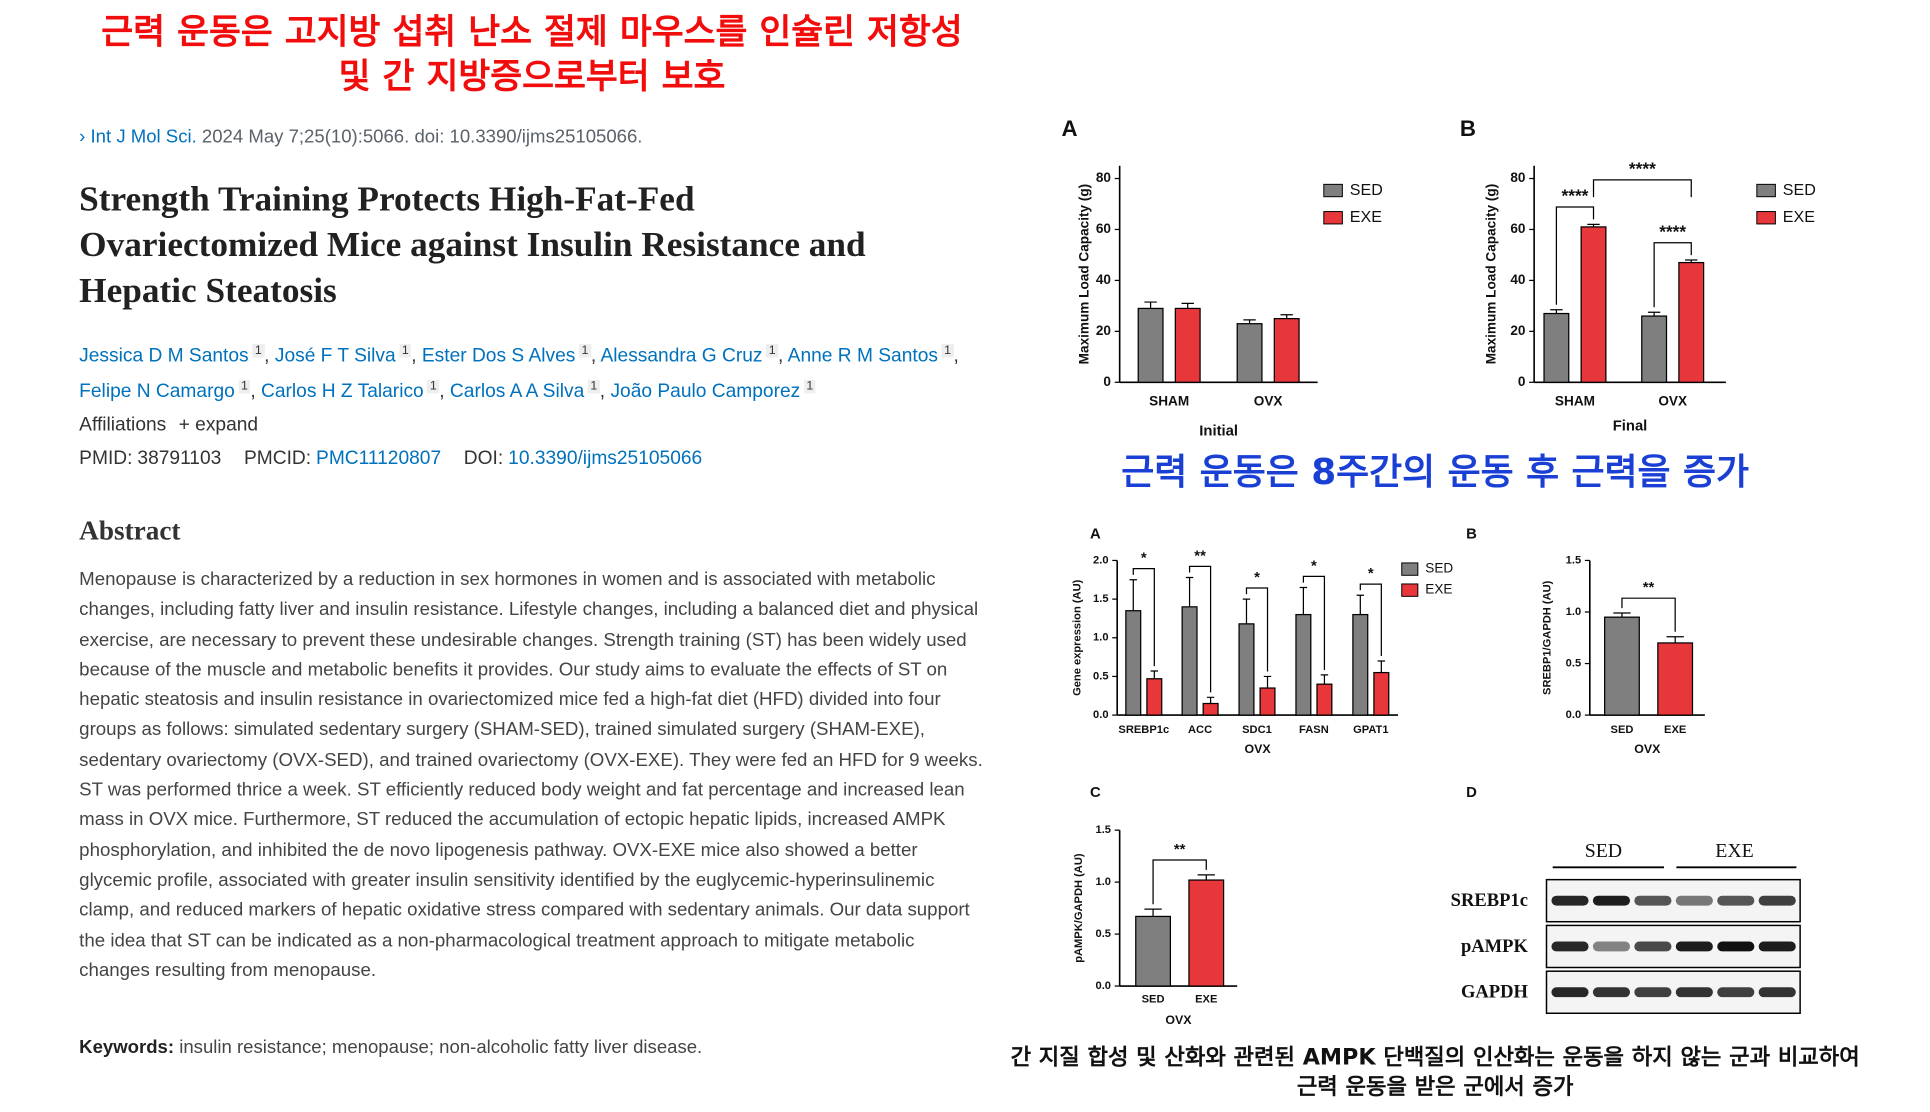  I want to click on journal-link: Int J Mol Sci., so click(143, 137).